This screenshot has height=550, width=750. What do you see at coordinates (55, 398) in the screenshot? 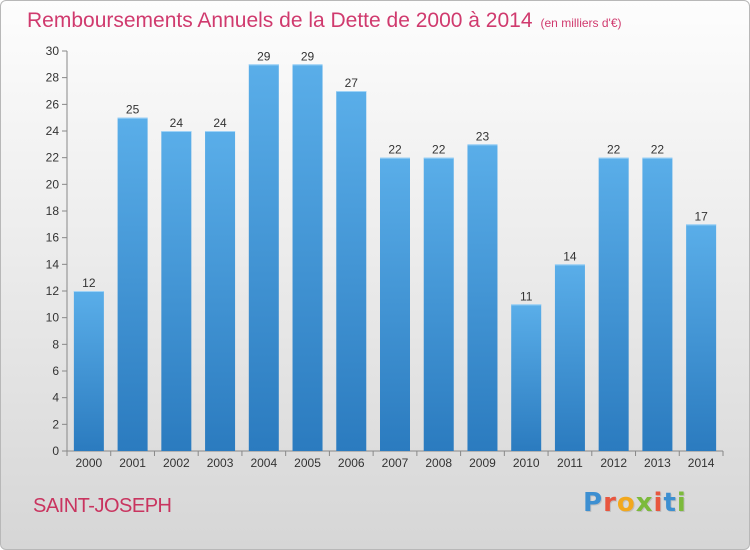
I see `y-tick-label: 4` at bounding box center [55, 398].